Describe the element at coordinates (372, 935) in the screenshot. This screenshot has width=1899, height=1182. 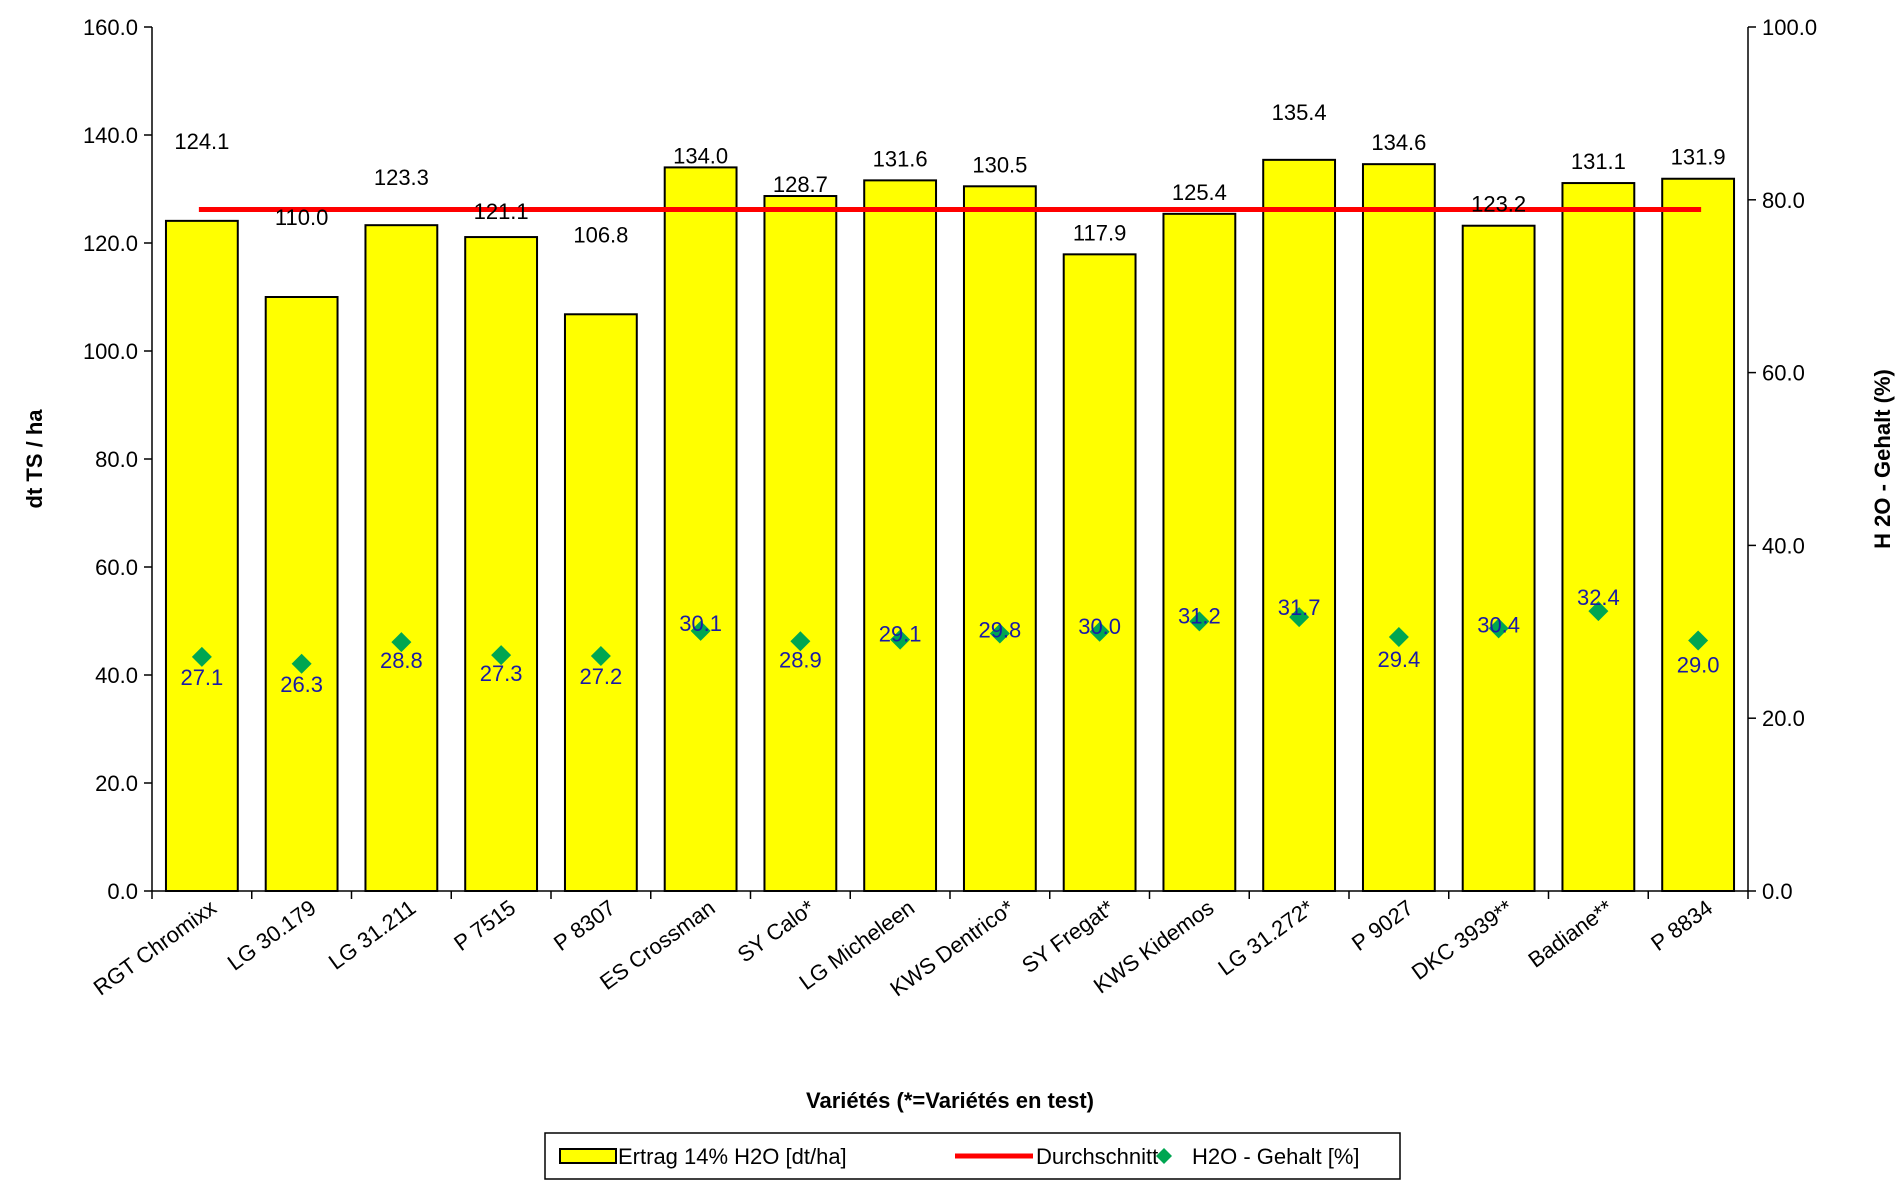
I see `x-category-label-3: LG 31.211` at that location.